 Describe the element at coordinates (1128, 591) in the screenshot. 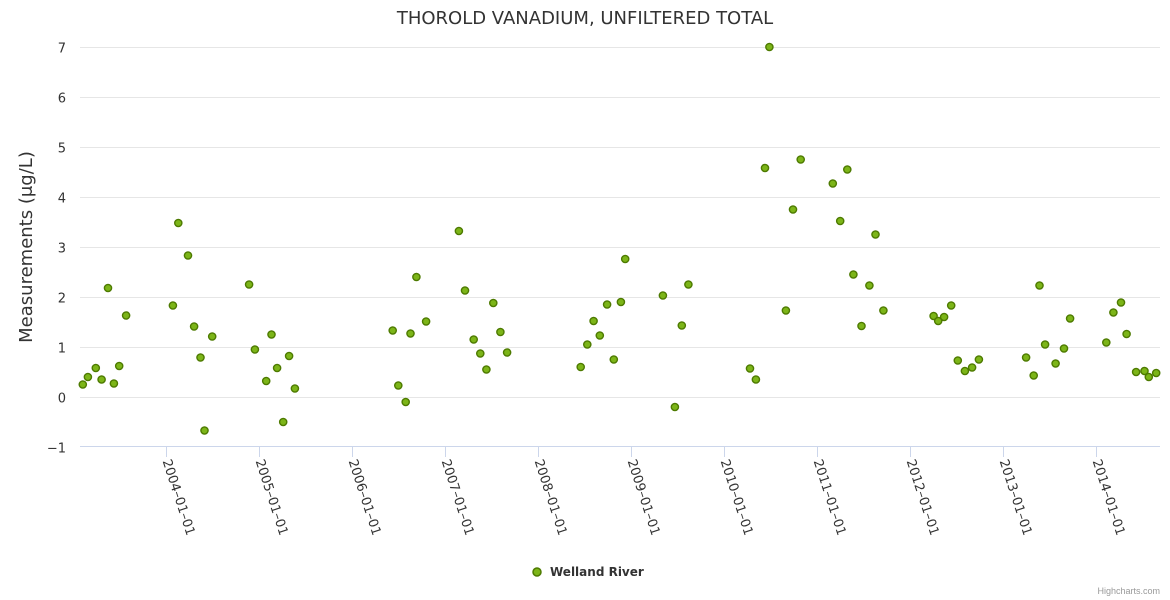

I see `credits-link: Highcharts.com` at that location.